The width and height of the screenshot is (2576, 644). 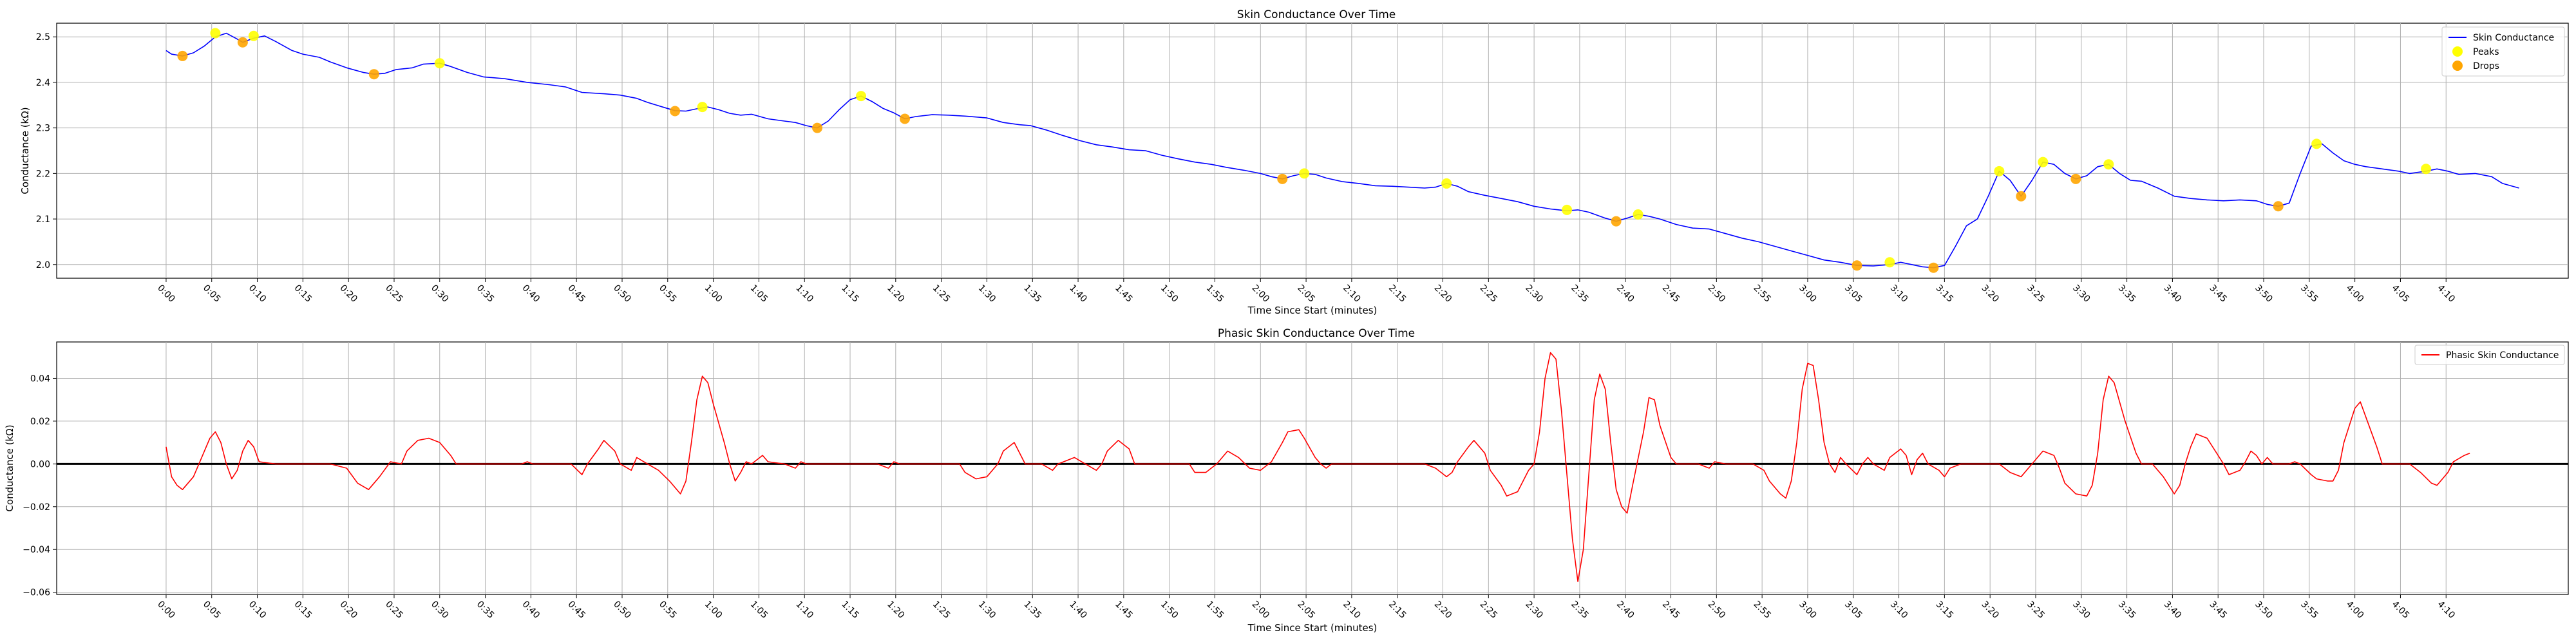 What do you see at coordinates (1124, 294) in the screenshot?
I see `x-tick-label: 1:45` at bounding box center [1124, 294].